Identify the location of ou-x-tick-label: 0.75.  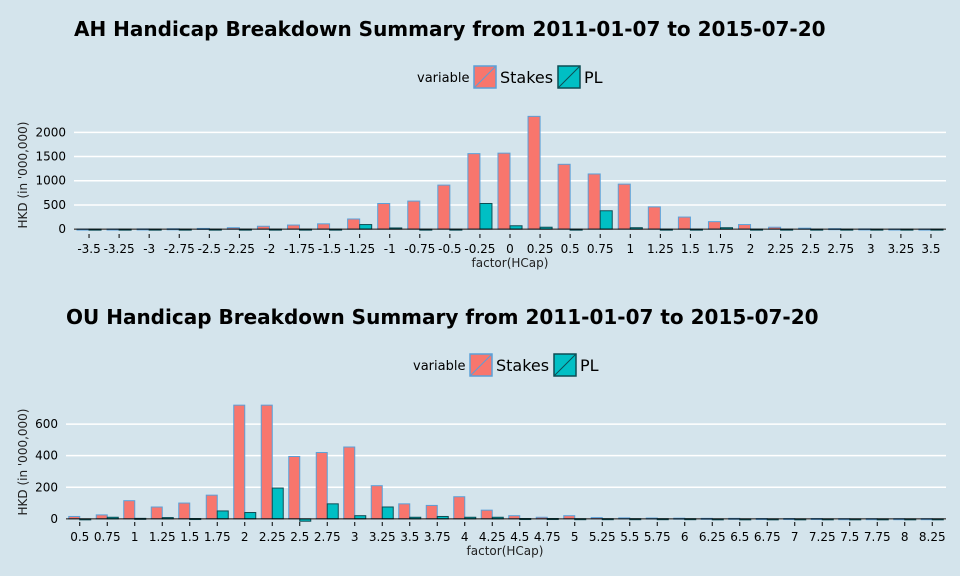
(107, 537).